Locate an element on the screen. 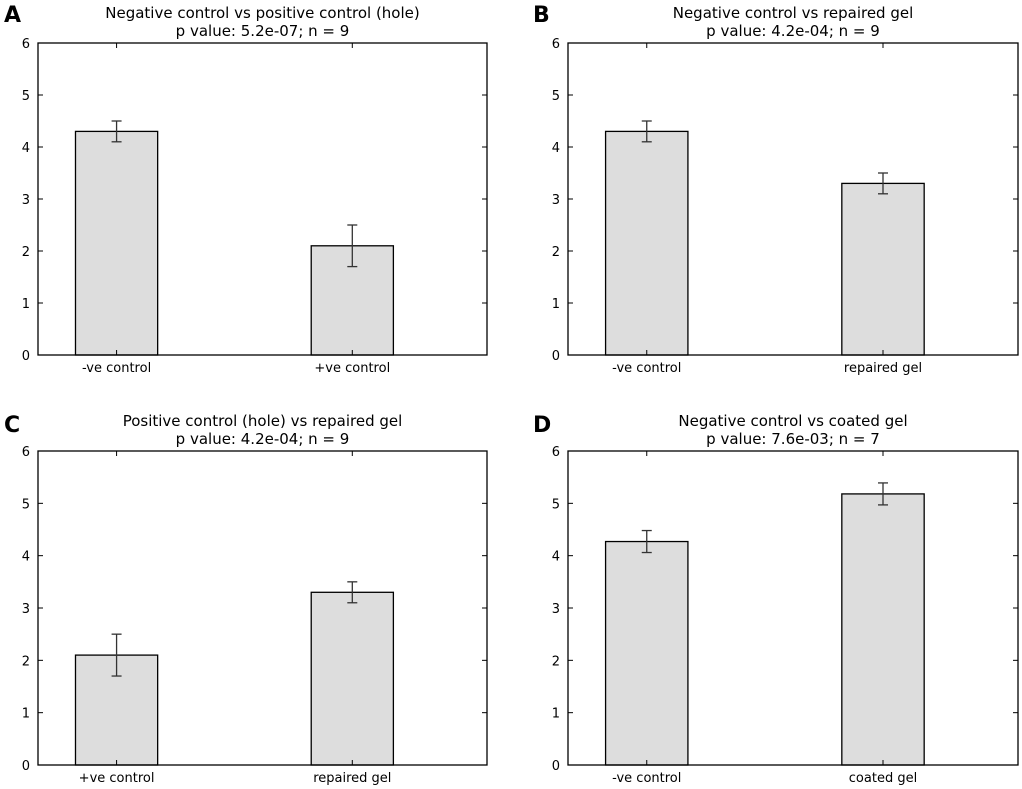 The height and width of the screenshot is (789, 1022). panel-letter: B is located at coordinates (541, 15).